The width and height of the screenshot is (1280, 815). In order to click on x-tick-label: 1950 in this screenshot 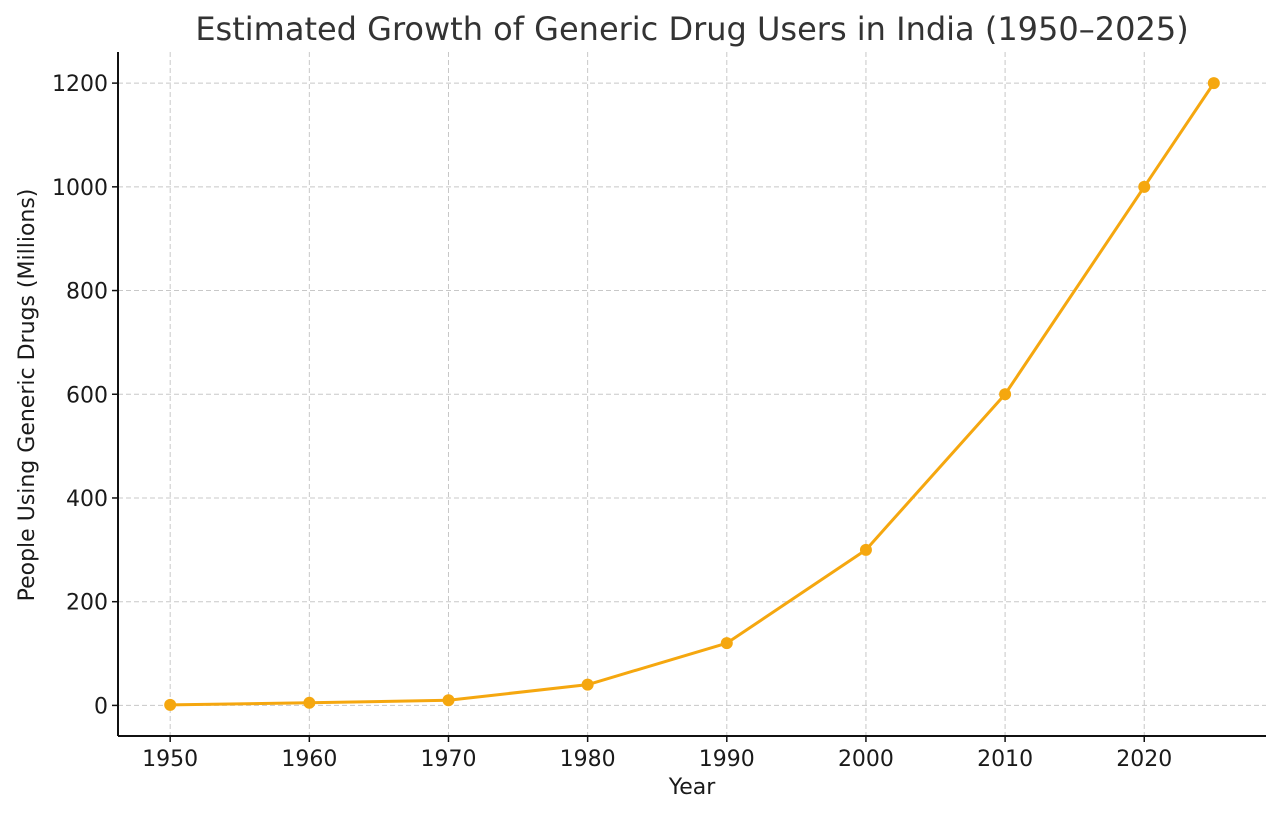, I will do `click(170, 759)`.